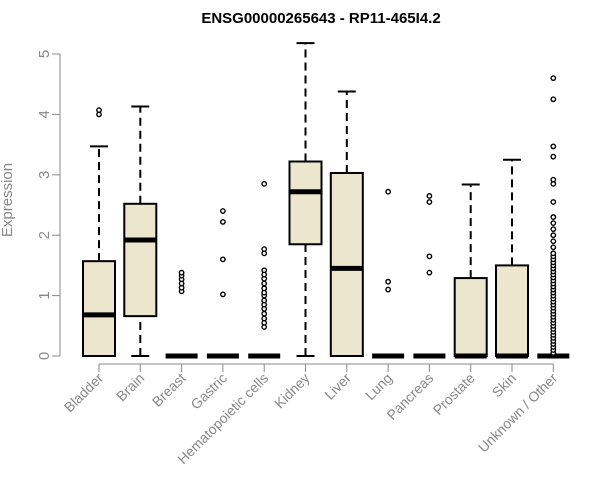 The width and height of the screenshot is (600, 500). Describe the element at coordinates (84, 393) in the screenshot. I see `x-tick-label: Bladder` at that location.